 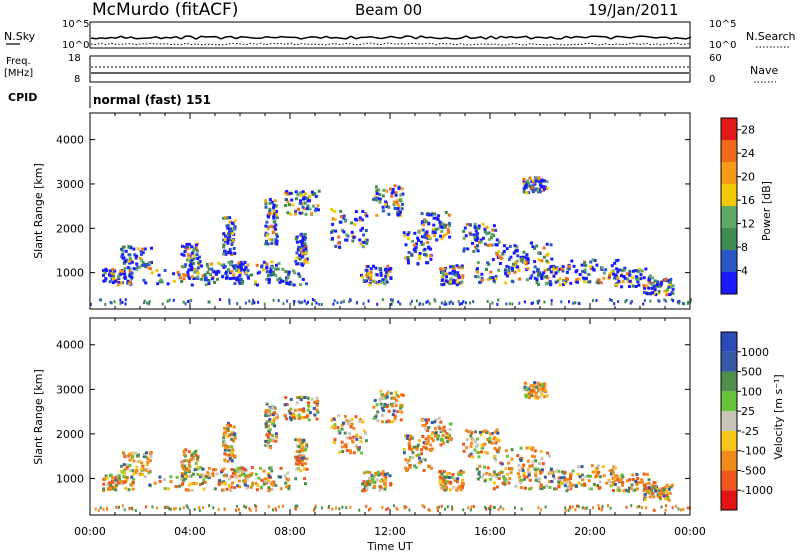 What do you see at coordinates (20, 36) in the screenshot?
I see `nsky-label: N.Sky` at bounding box center [20, 36].